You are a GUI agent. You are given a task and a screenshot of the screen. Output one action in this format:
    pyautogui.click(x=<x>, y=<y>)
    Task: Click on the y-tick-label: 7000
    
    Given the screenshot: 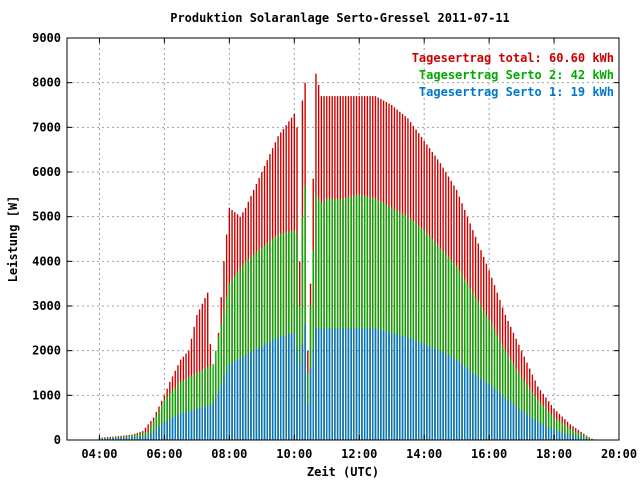 What is the action you would take?
    pyautogui.click(x=46, y=127)
    